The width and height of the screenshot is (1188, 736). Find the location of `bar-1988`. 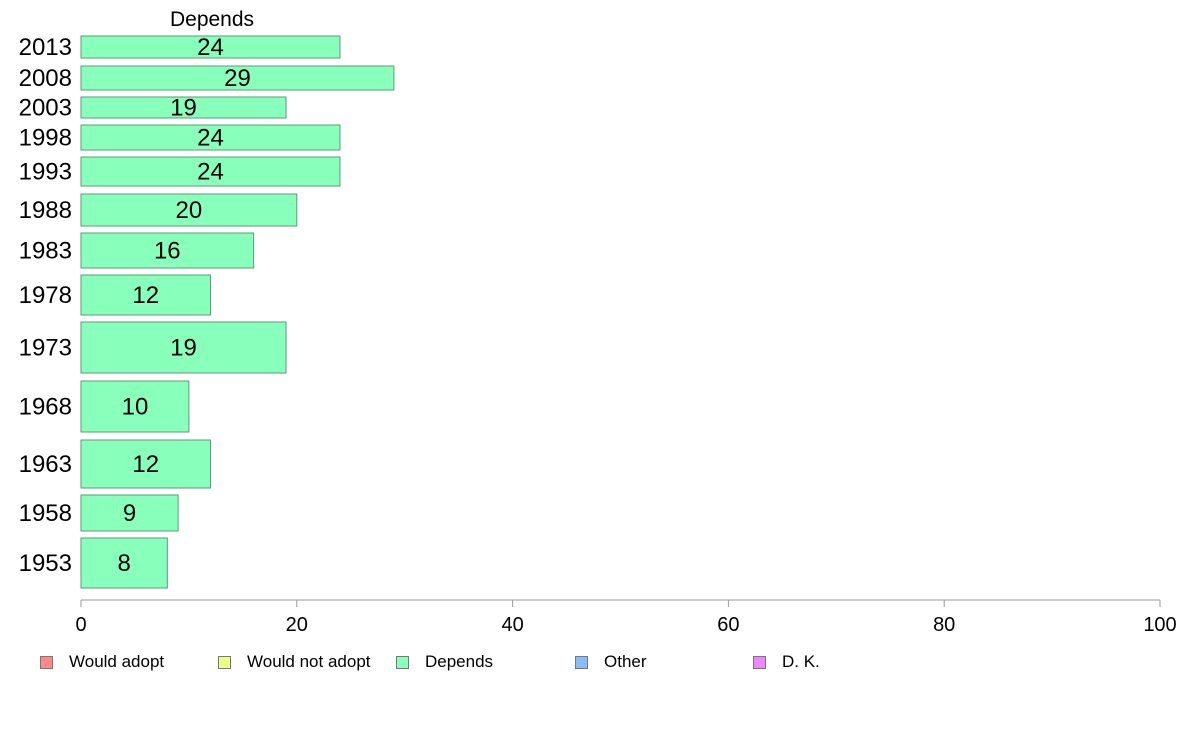

bar-1988 is located at coordinates (189, 210).